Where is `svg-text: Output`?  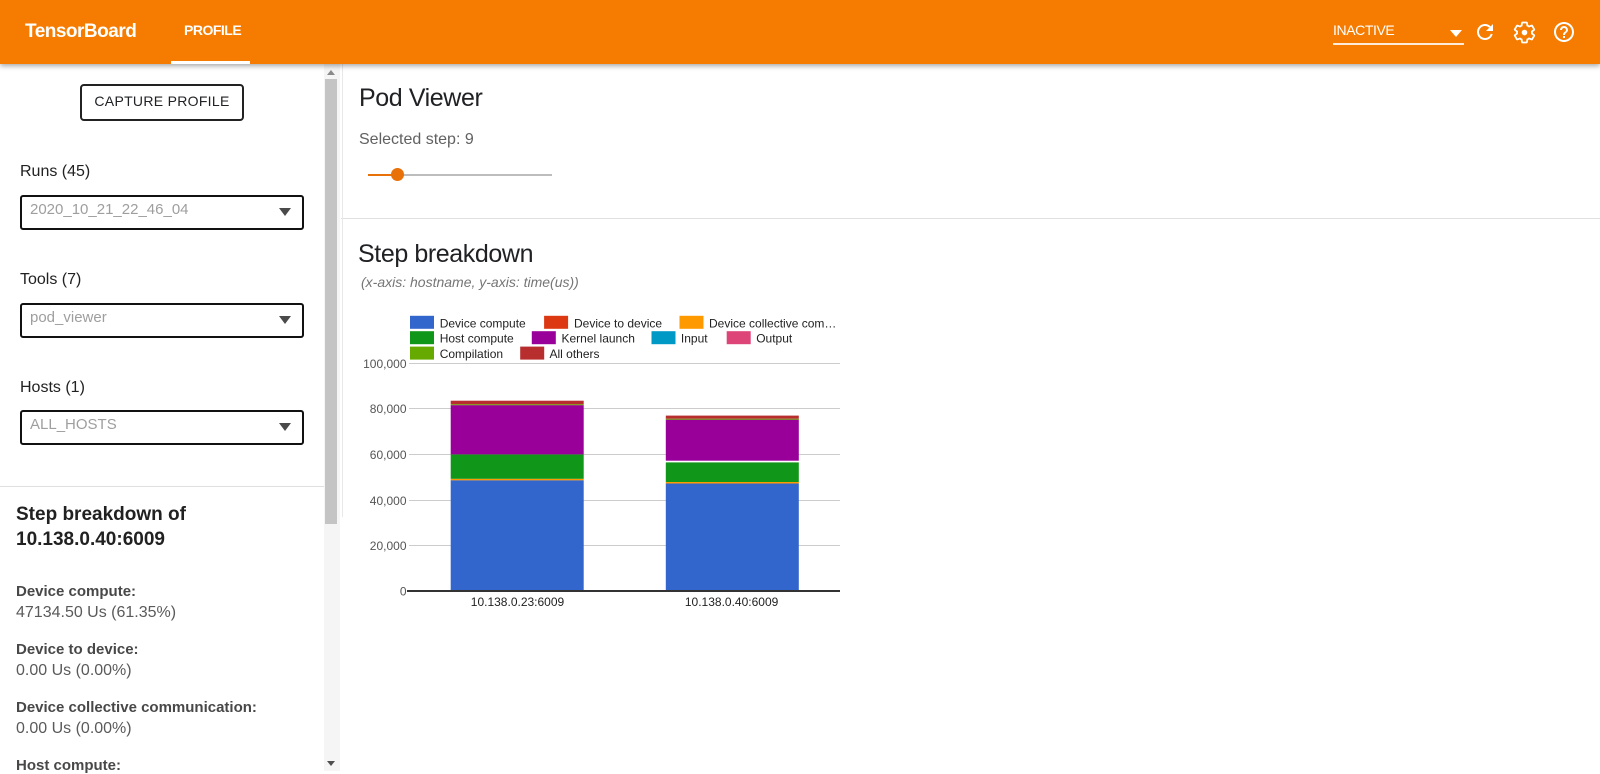
svg-text: Output is located at coordinates (774, 339).